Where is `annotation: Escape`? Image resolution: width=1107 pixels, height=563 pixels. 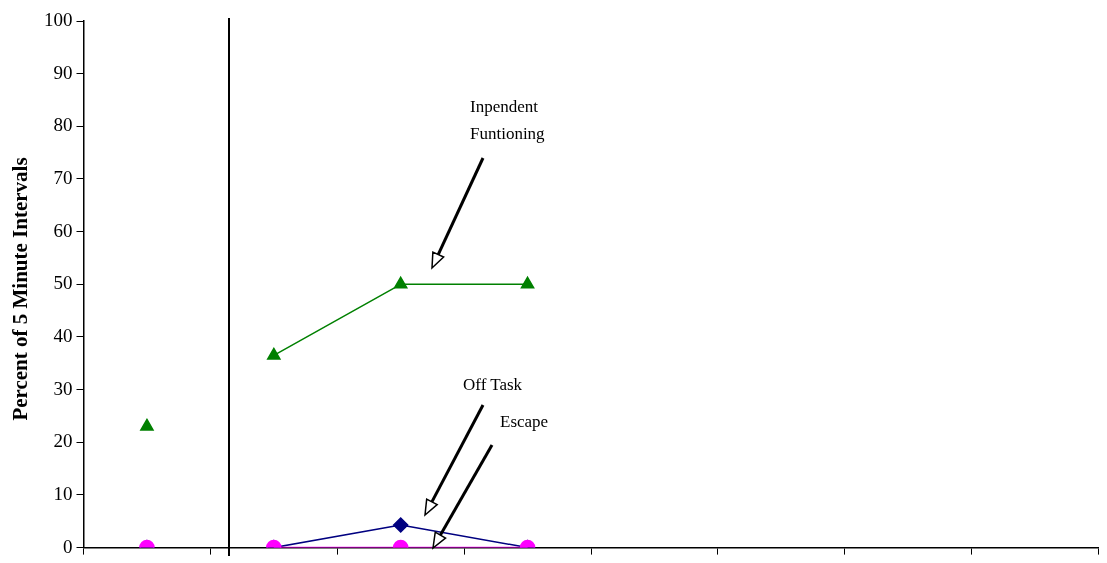 annotation: Escape is located at coordinates (525, 422).